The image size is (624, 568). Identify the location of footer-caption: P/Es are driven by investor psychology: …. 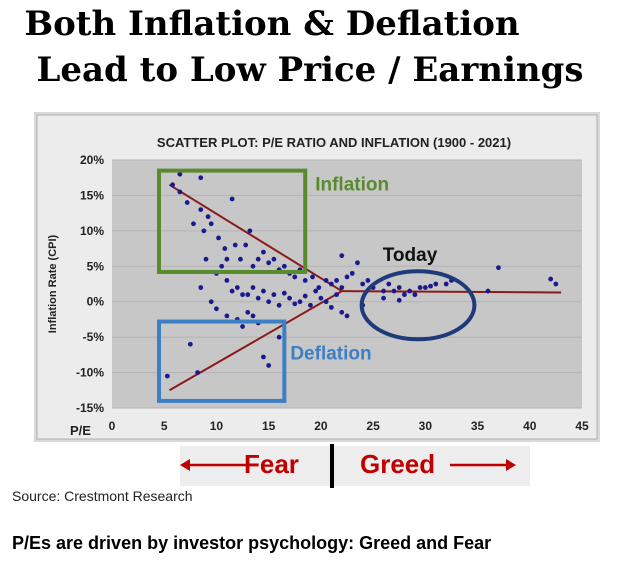
(252, 543).